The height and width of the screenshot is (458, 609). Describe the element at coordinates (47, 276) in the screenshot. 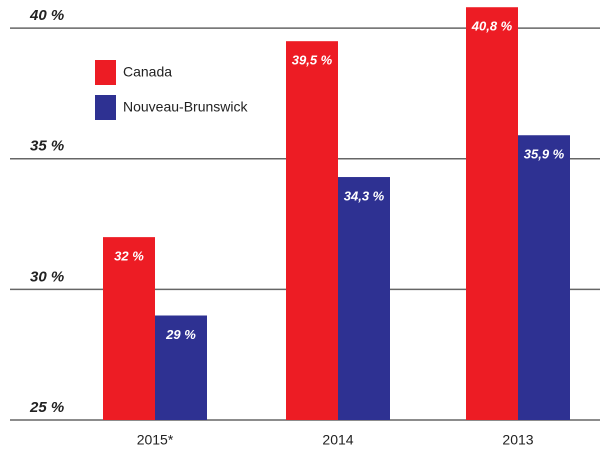

I see `y-tick-label: 30 %` at that location.